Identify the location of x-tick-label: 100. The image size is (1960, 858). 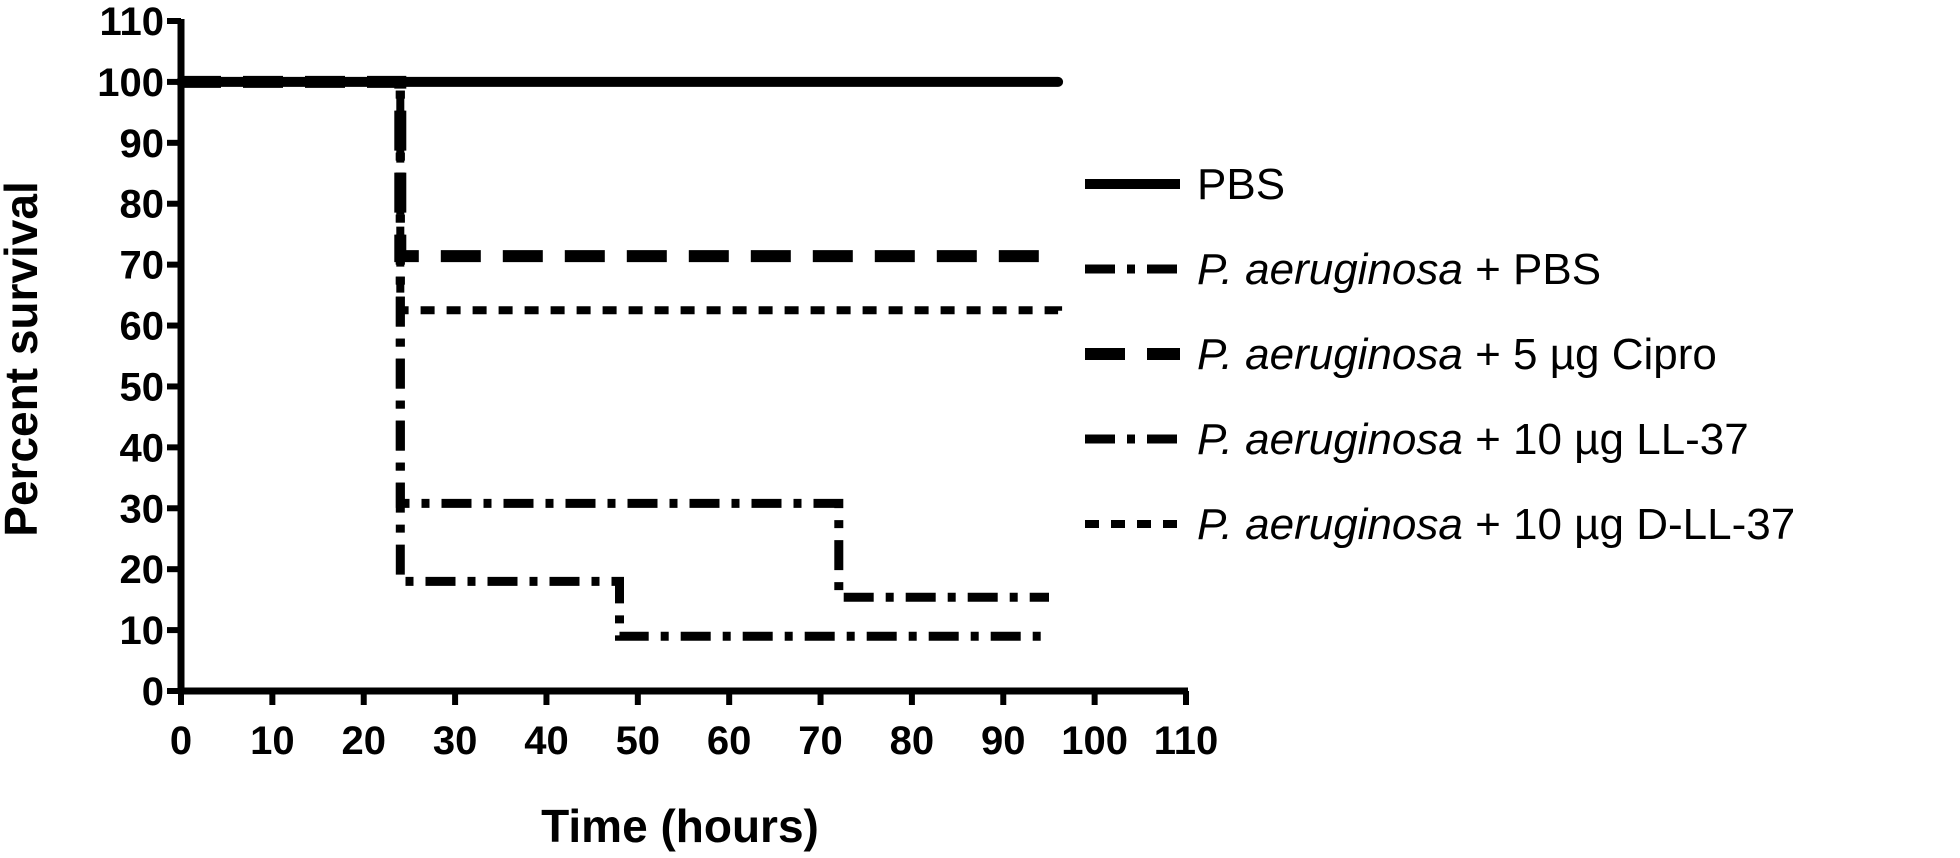
(1094, 741).